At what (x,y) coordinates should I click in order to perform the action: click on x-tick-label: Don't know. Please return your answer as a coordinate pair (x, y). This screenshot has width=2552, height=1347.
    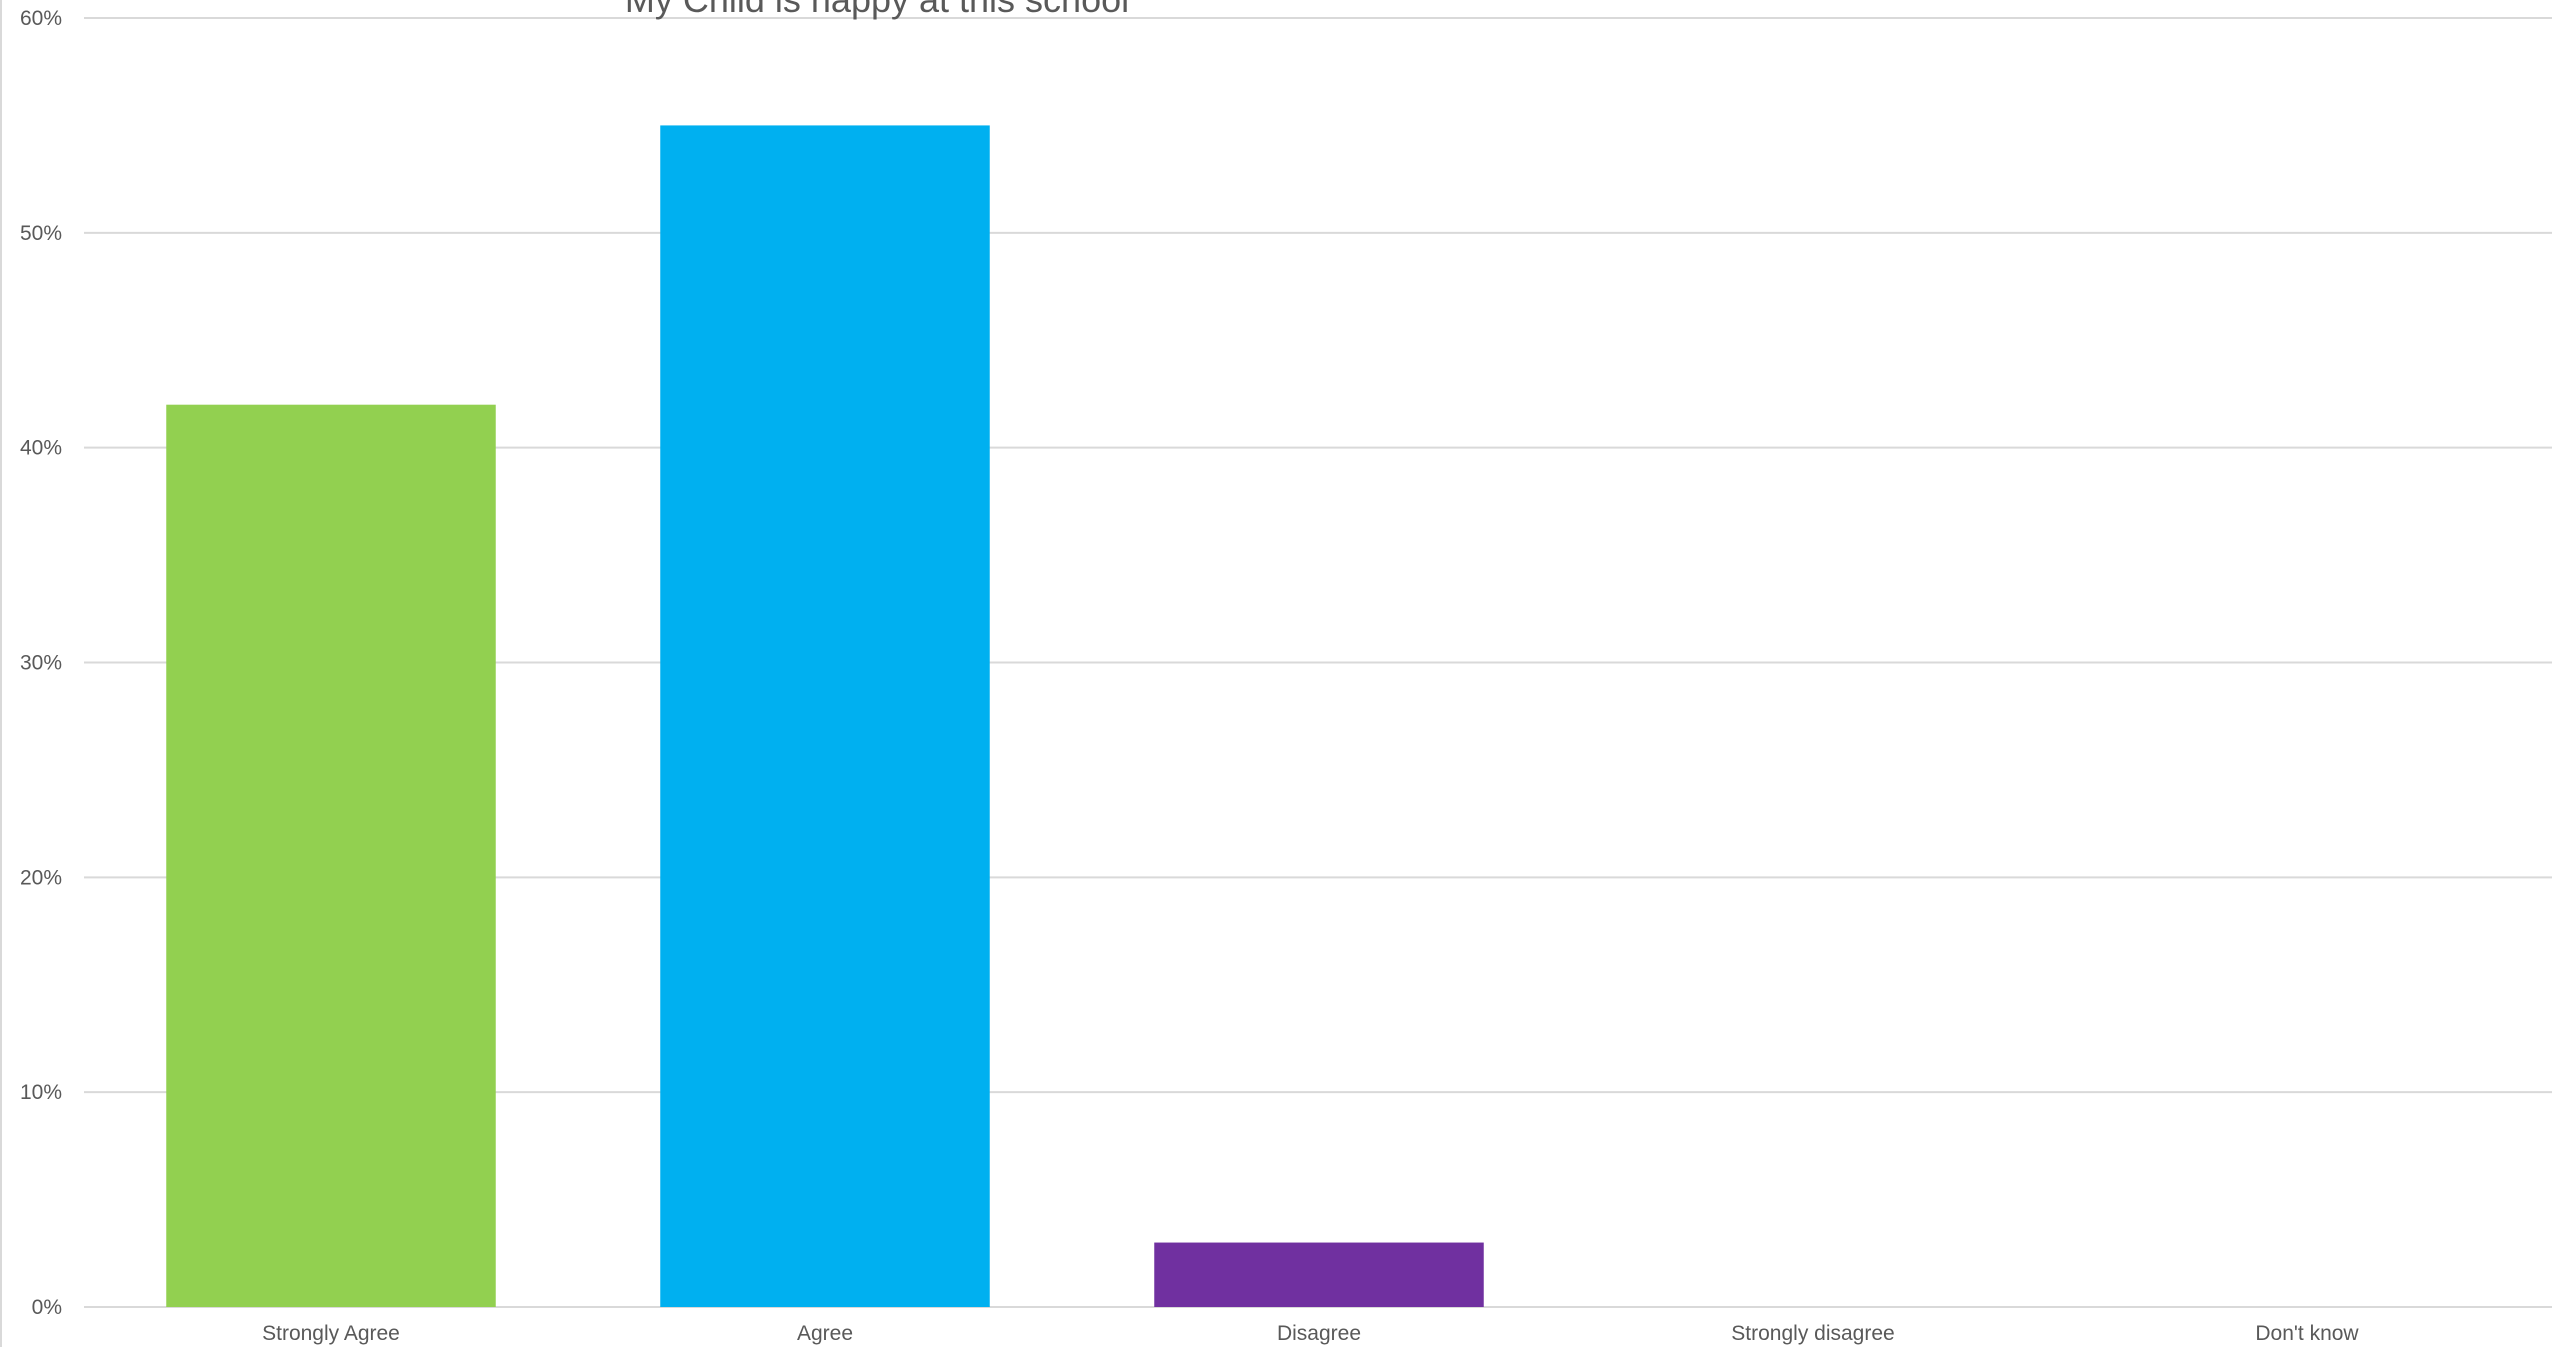
    Looking at the image, I should click on (2307, 1333).